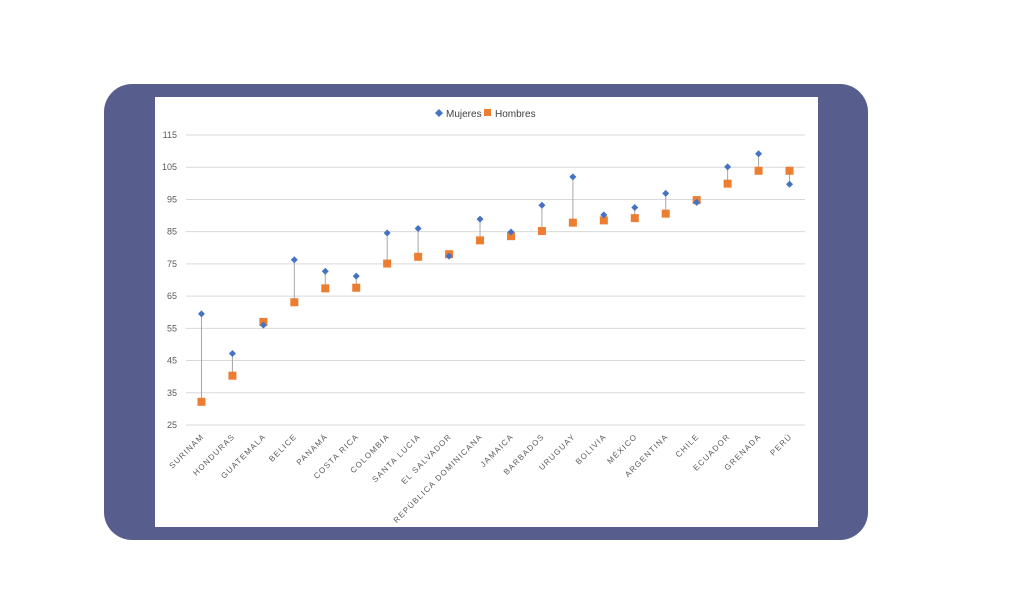  What do you see at coordinates (591, 449) in the screenshot?
I see `x-tick-label: BOLIVIA` at bounding box center [591, 449].